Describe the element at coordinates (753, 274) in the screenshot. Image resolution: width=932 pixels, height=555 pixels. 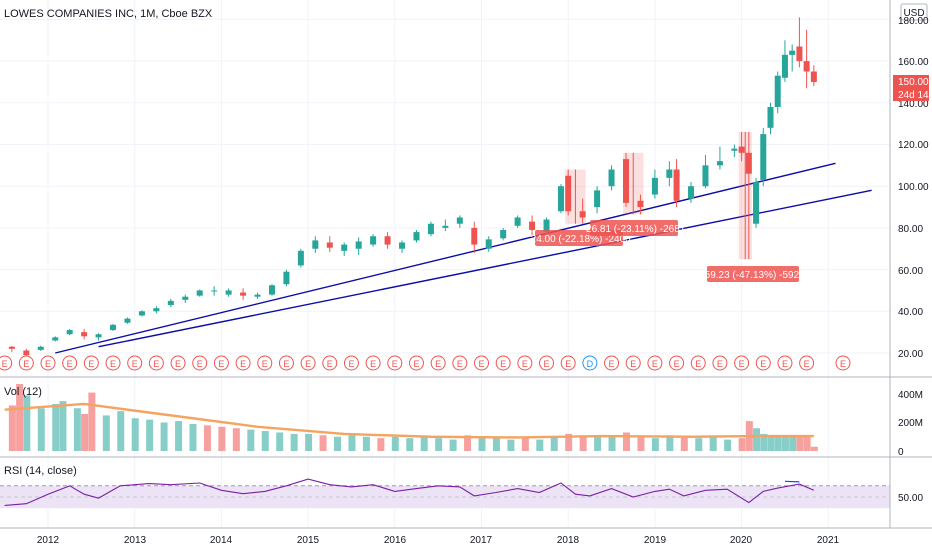
I see `measure-annotation: -59.23 (-47.13%) -5923` at that location.